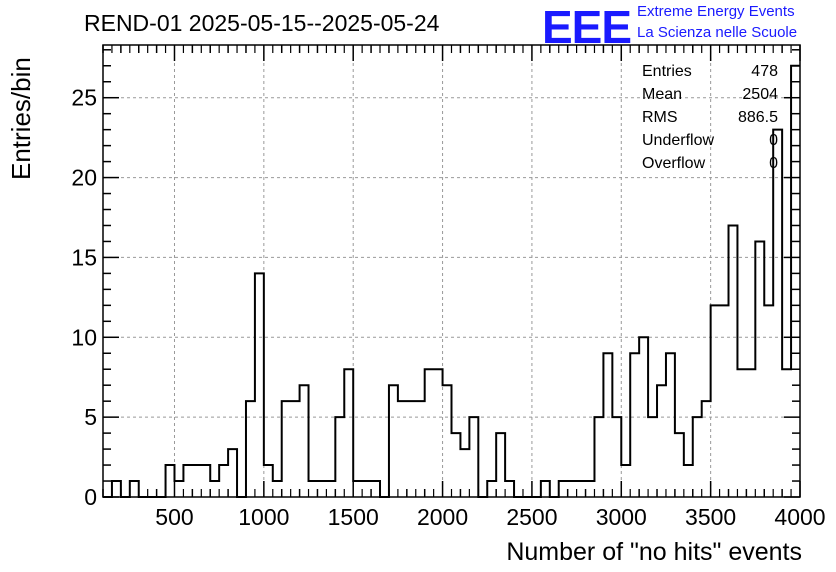  What do you see at coordinates (353, 517) in the screenshot?
I see `x-tick-label: 1500` at bounding box center [353, 517].